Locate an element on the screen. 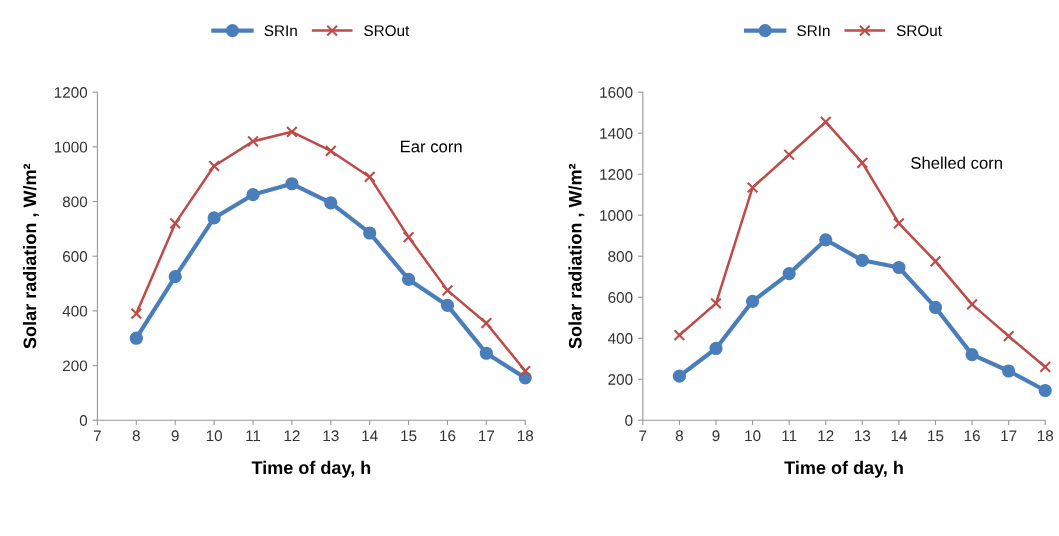 The image size is (1059, 536). annotation: Shelled corn is located at coordinates (956, 162).